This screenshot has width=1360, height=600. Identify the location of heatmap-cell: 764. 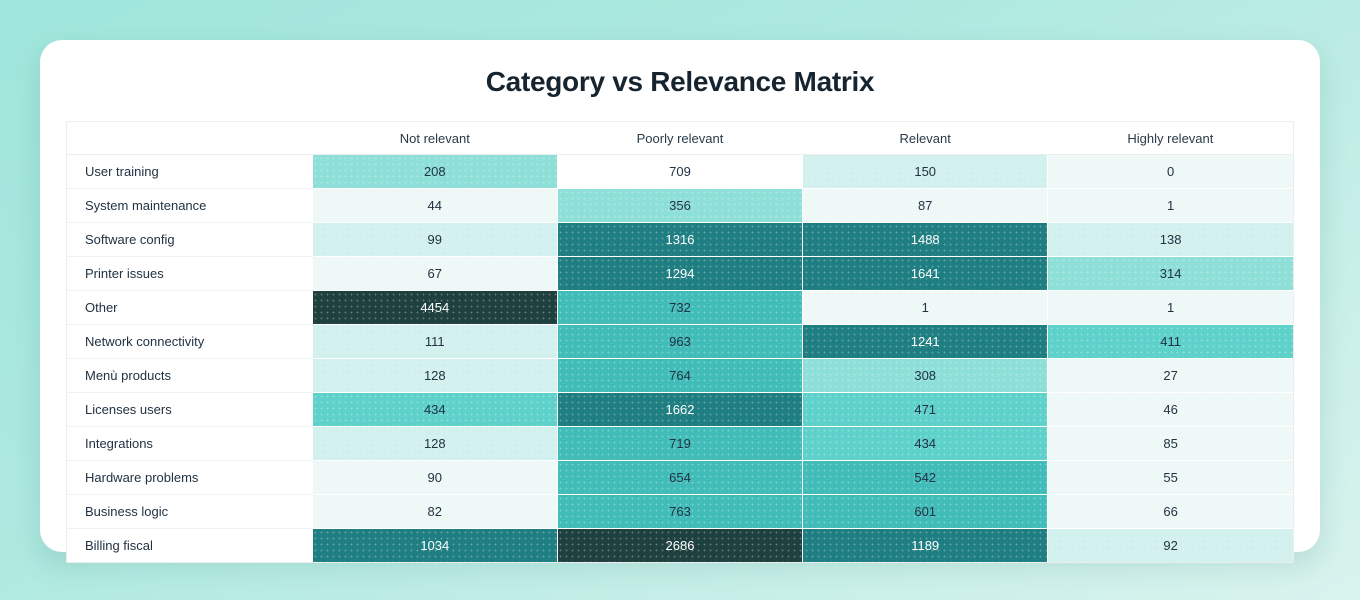
(679, 375).